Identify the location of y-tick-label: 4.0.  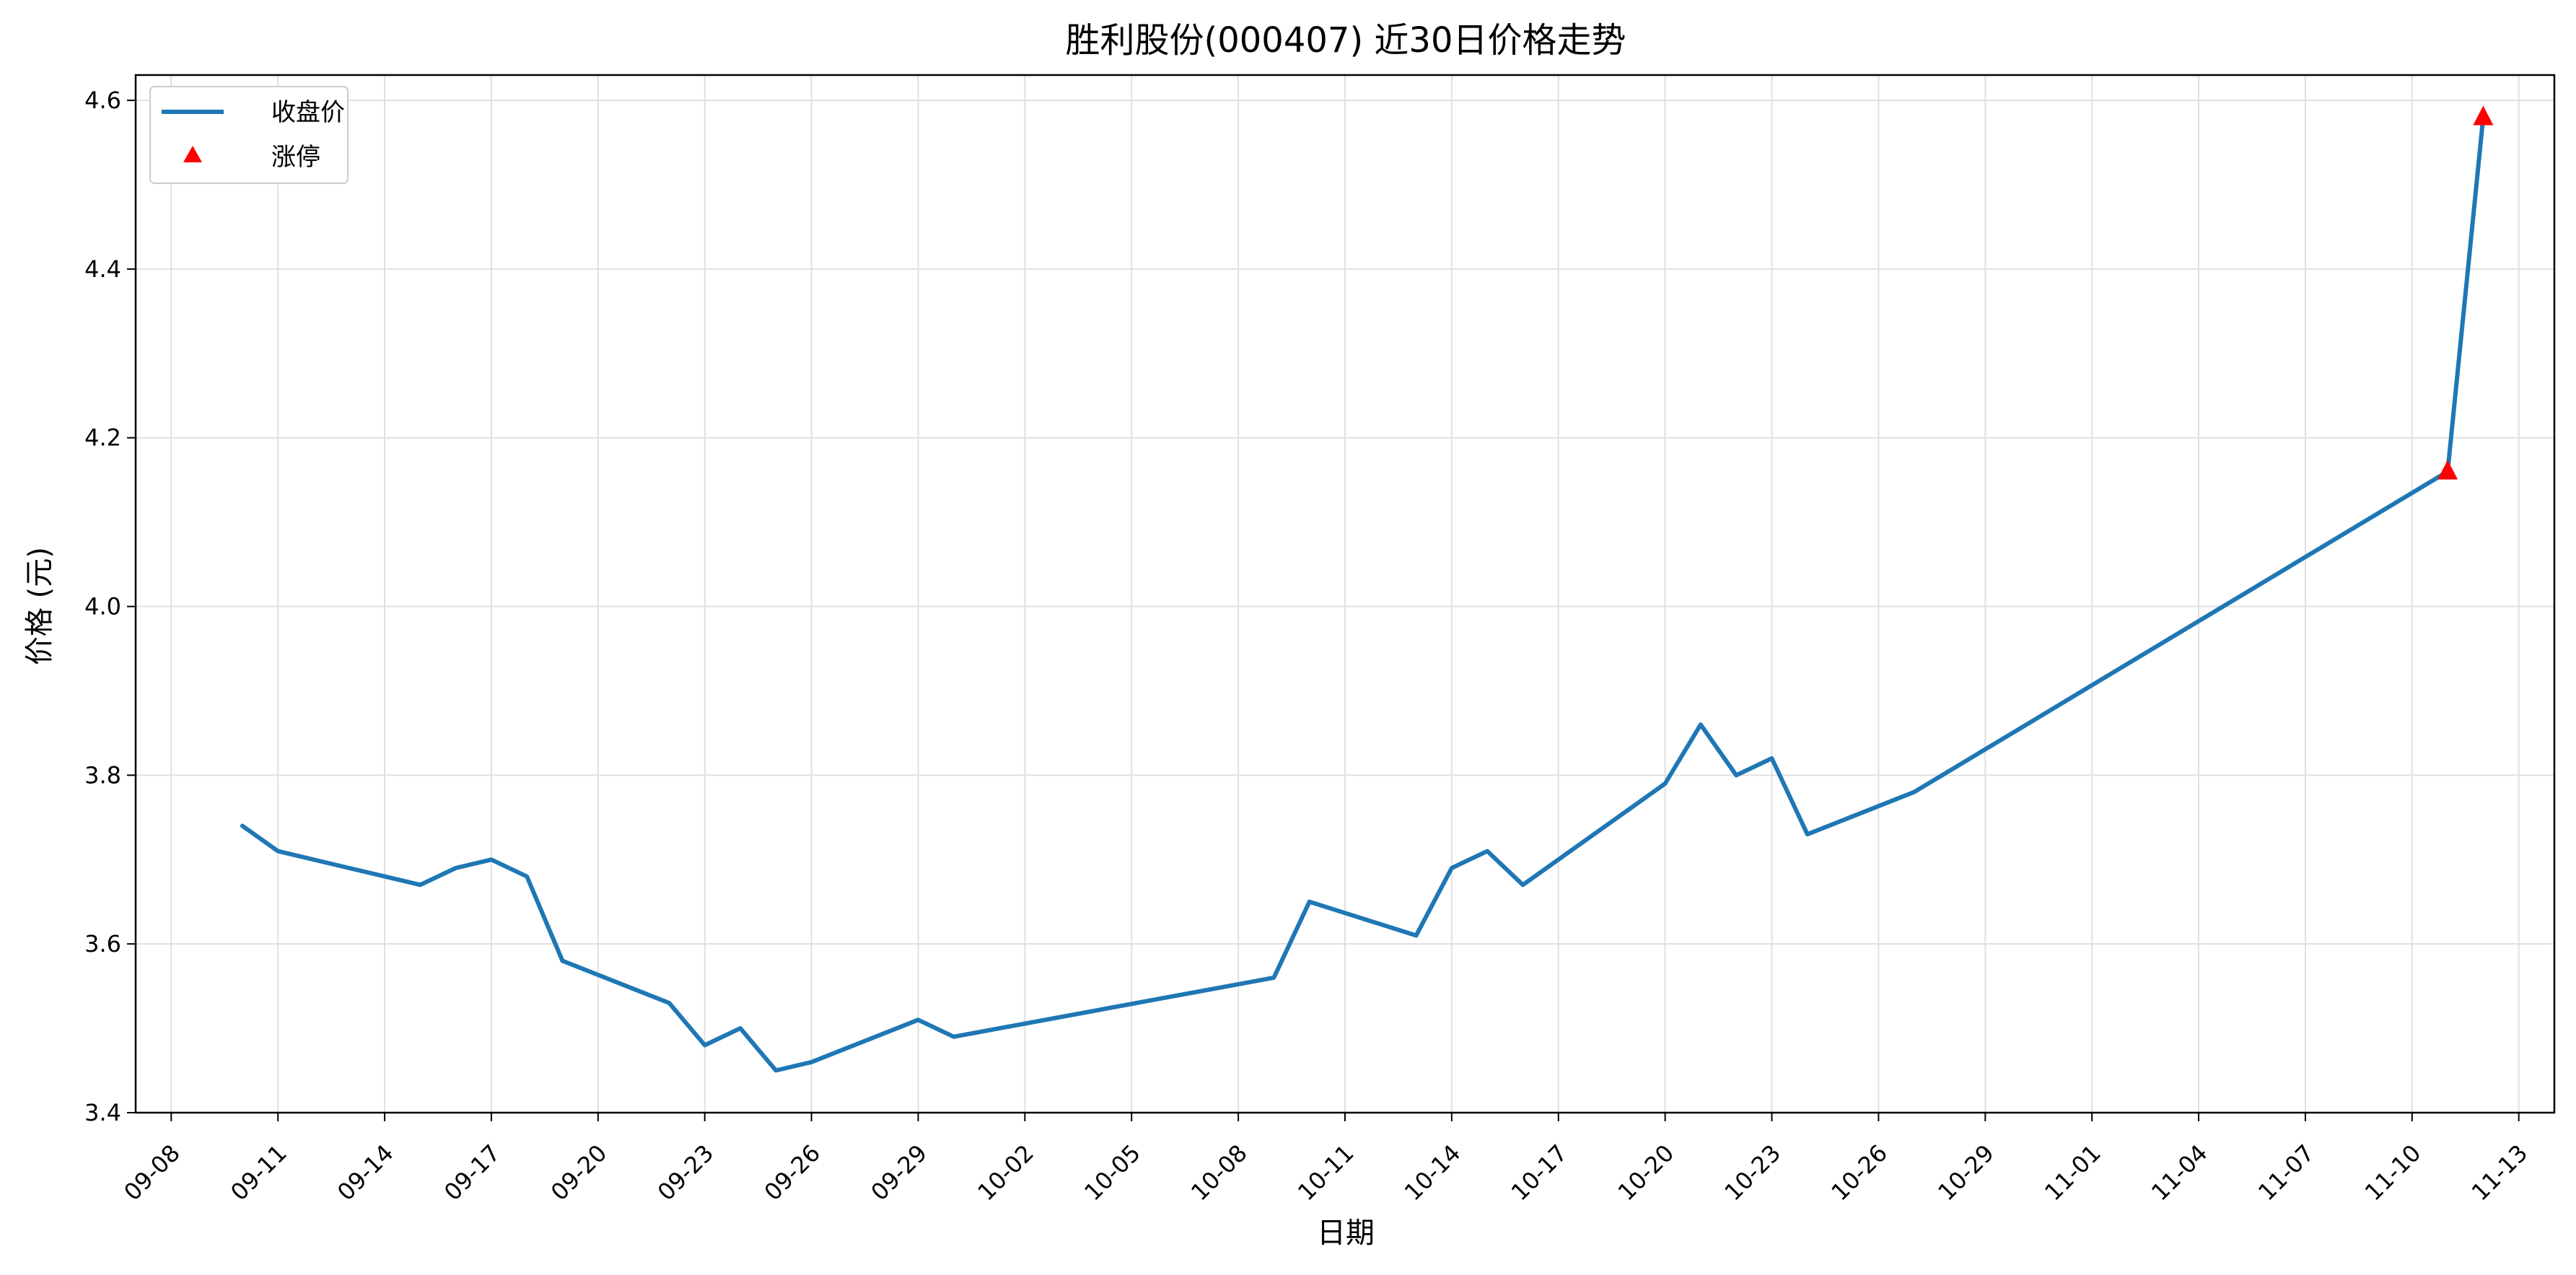
(103, 607).